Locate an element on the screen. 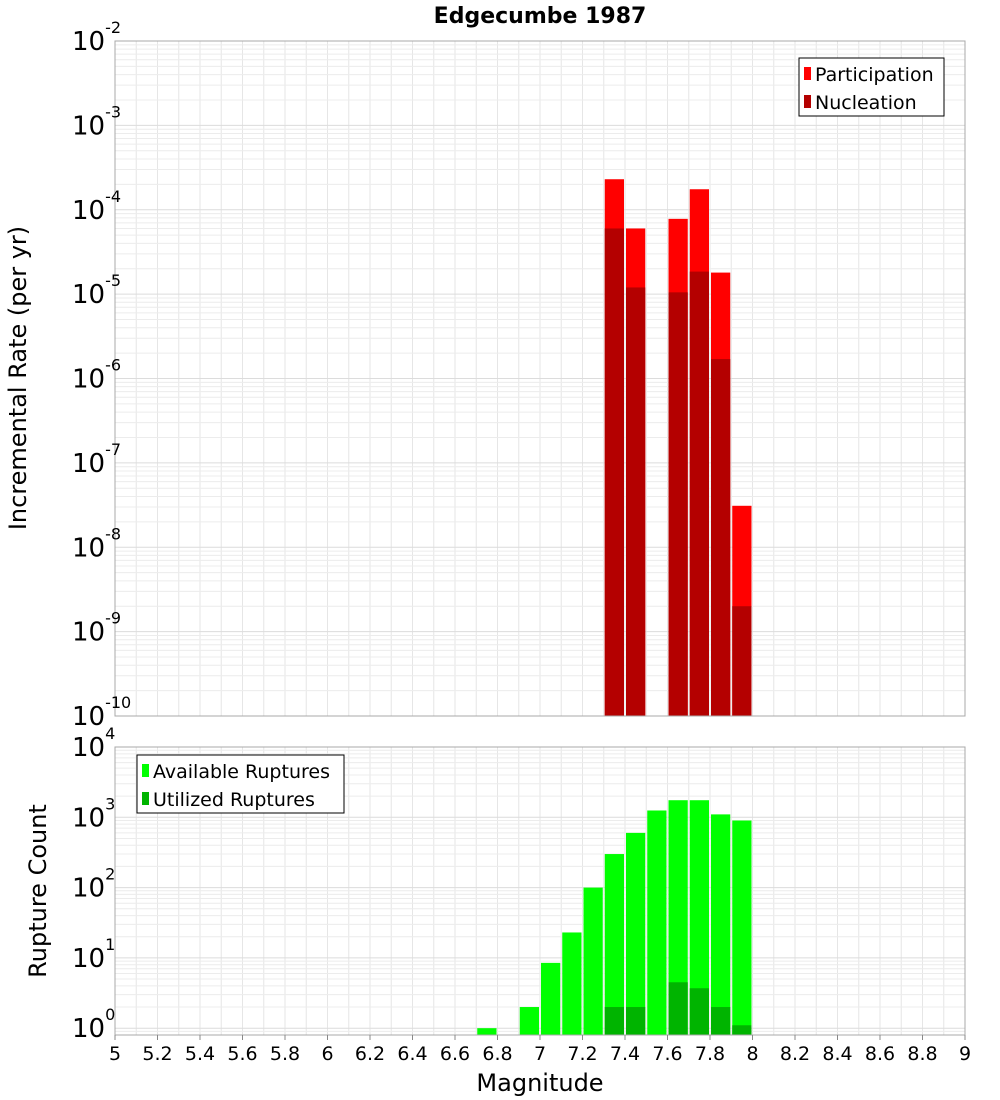 This screenshot has width=1000, height=1100. chart-title: Edgecumbe 1987 is located at coordinates (540, 16).